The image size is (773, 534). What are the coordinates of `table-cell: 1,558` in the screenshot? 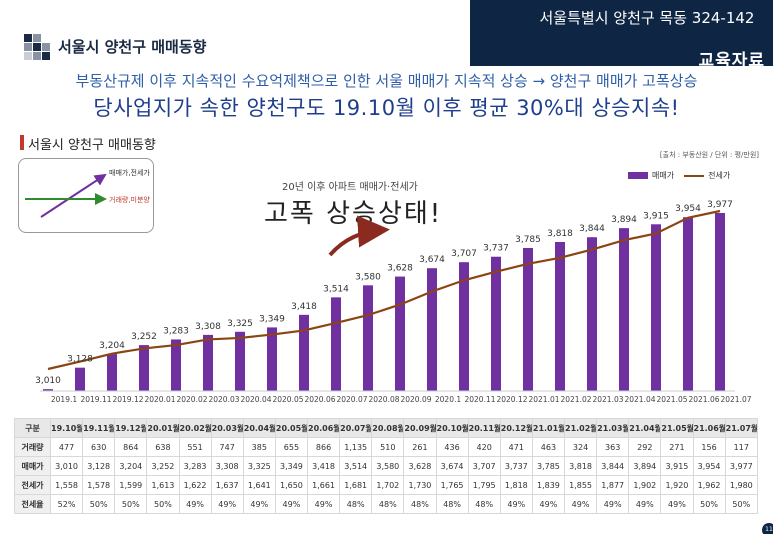 It's located at (66, 485).